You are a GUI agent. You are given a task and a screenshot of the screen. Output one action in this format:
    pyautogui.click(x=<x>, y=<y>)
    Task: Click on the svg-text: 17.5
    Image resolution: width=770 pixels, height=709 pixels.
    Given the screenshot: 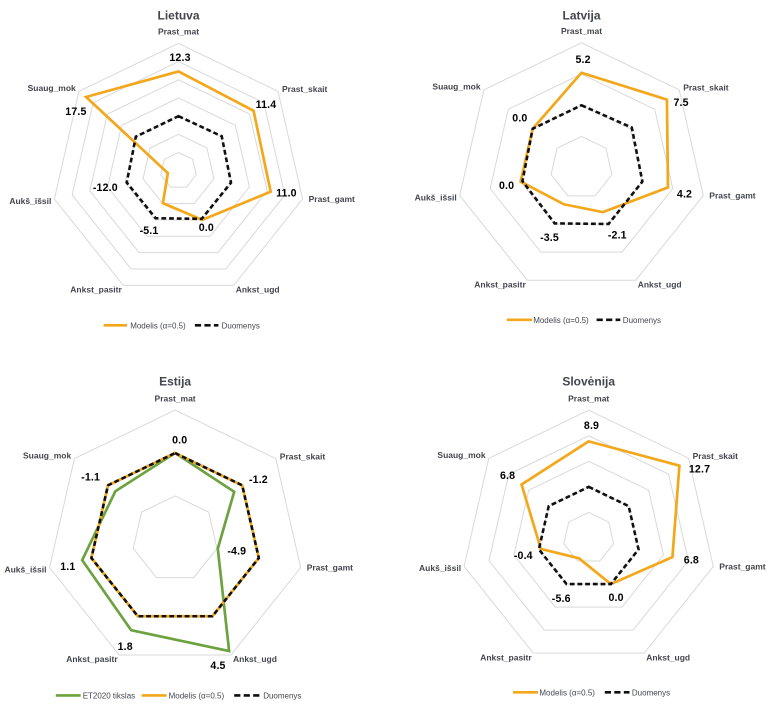 What is the action you would take?
    pyautogui.click(x=75, y=112)
    